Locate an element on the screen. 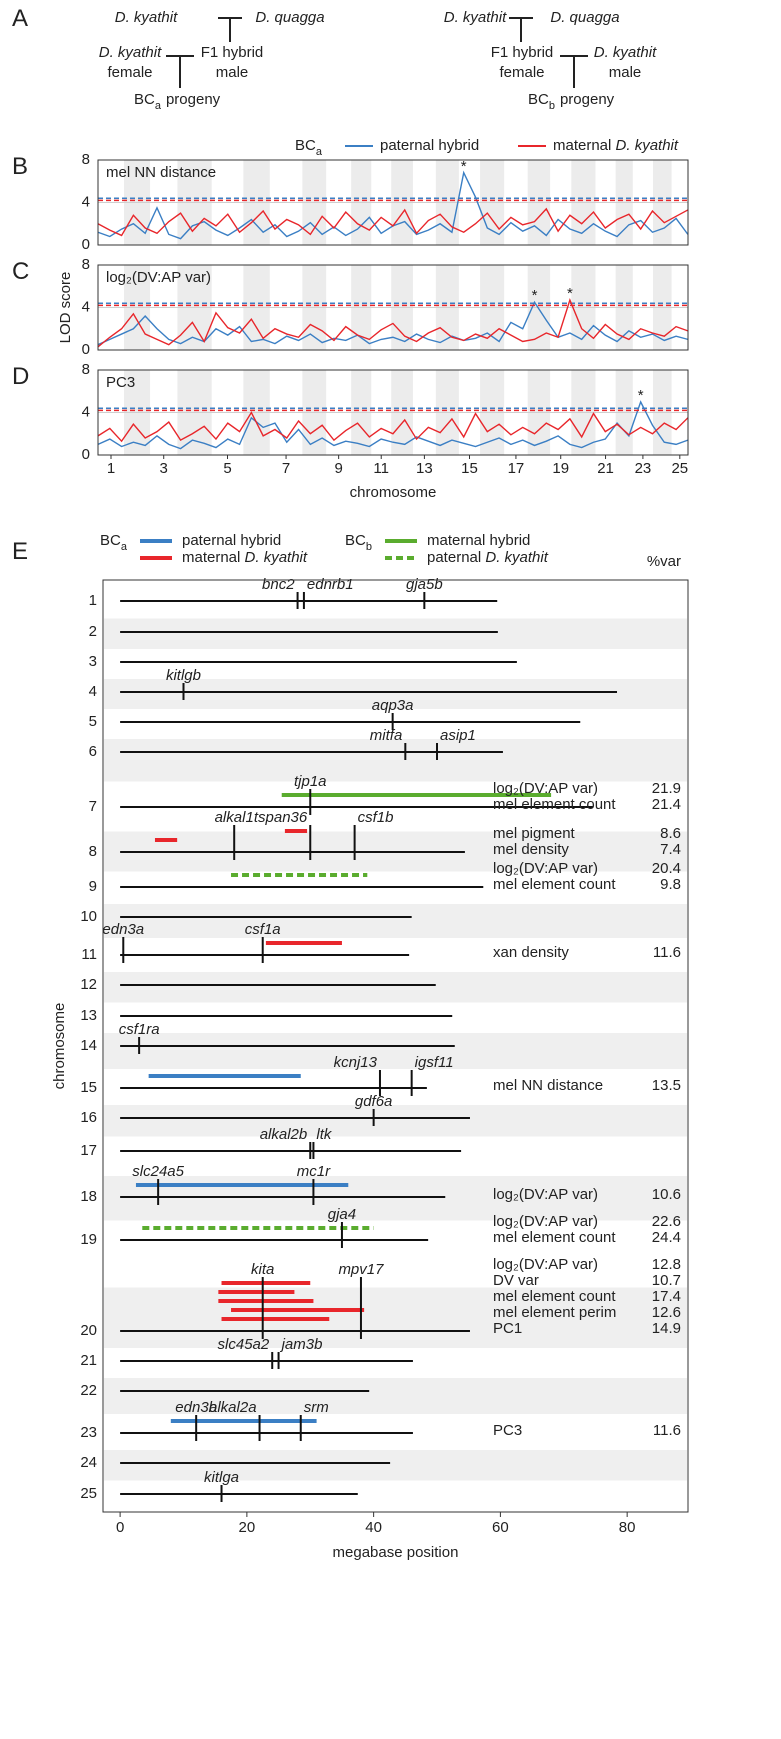 Image resolution: width=781 pixels, height=1739 pixels. panel-title: PC3 is located at coordinates (120, 382).